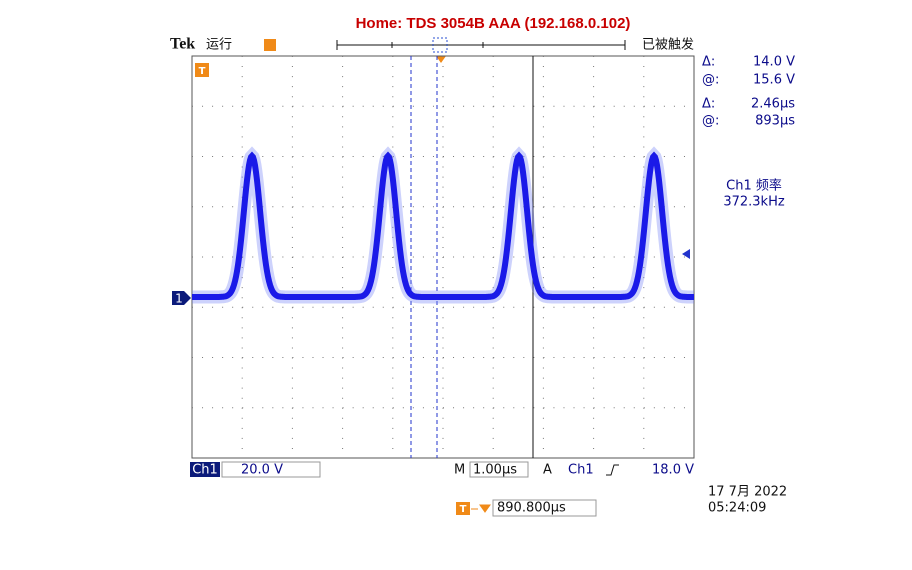 This screenshot has height=570, width=912. What do you see at coordinates (775, 121) in the screenshot?
I see `readout-value: 893µs` at bounding box center [775, 121].